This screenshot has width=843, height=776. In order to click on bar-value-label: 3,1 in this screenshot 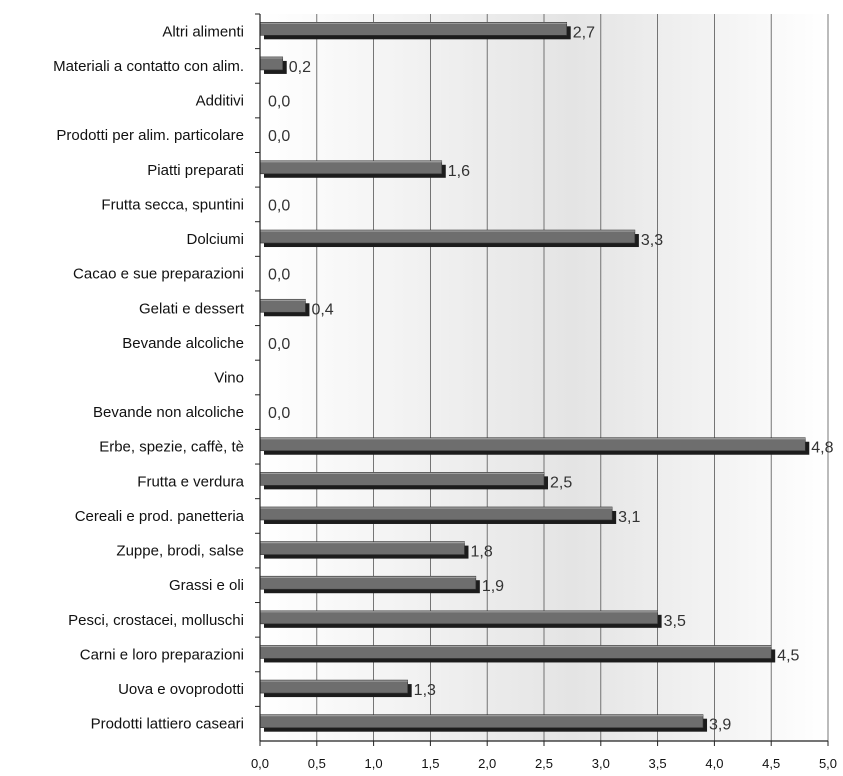, I will do `click(629, 517)`.